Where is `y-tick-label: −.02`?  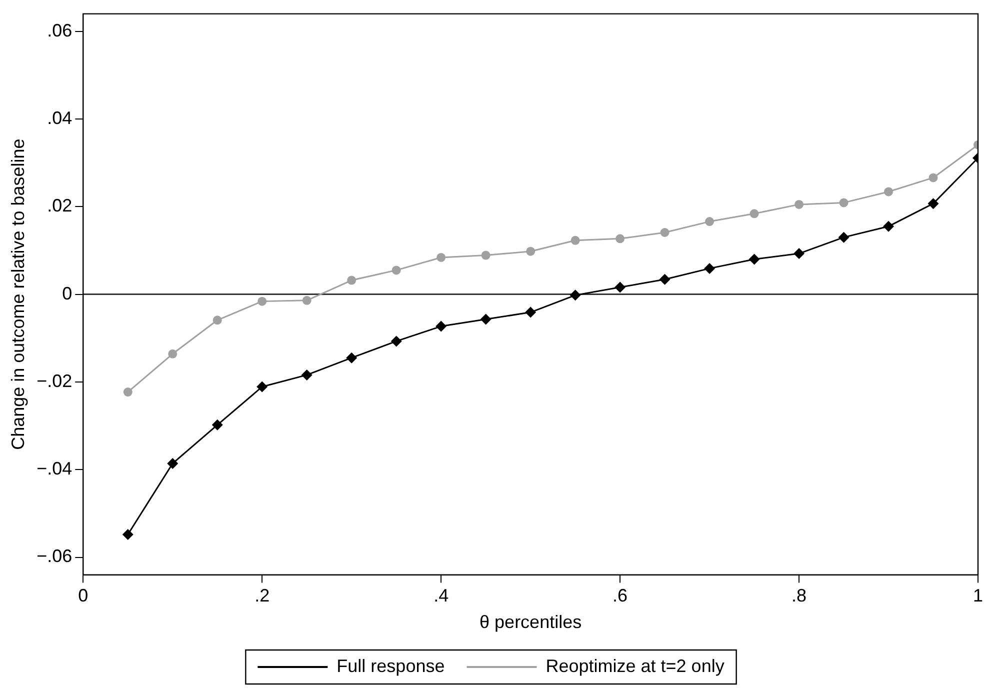 y-tick-label: −.02 is located at coordinates (54, 380).